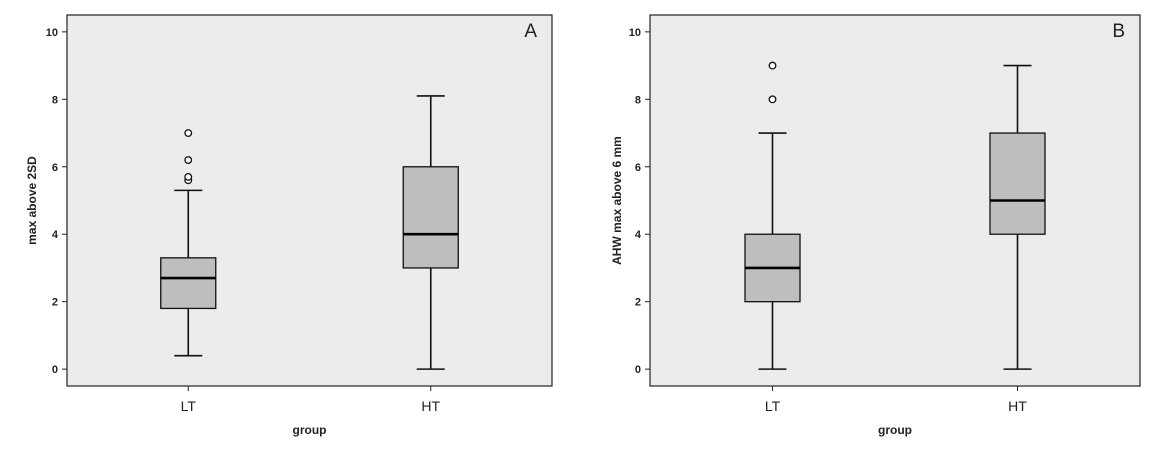 The image size is (1156, 450). What do you see at coordinates (32, 200) in the screenshot?
I see `y-axis-title: max above 2SD` at bounding box center [32, 200].